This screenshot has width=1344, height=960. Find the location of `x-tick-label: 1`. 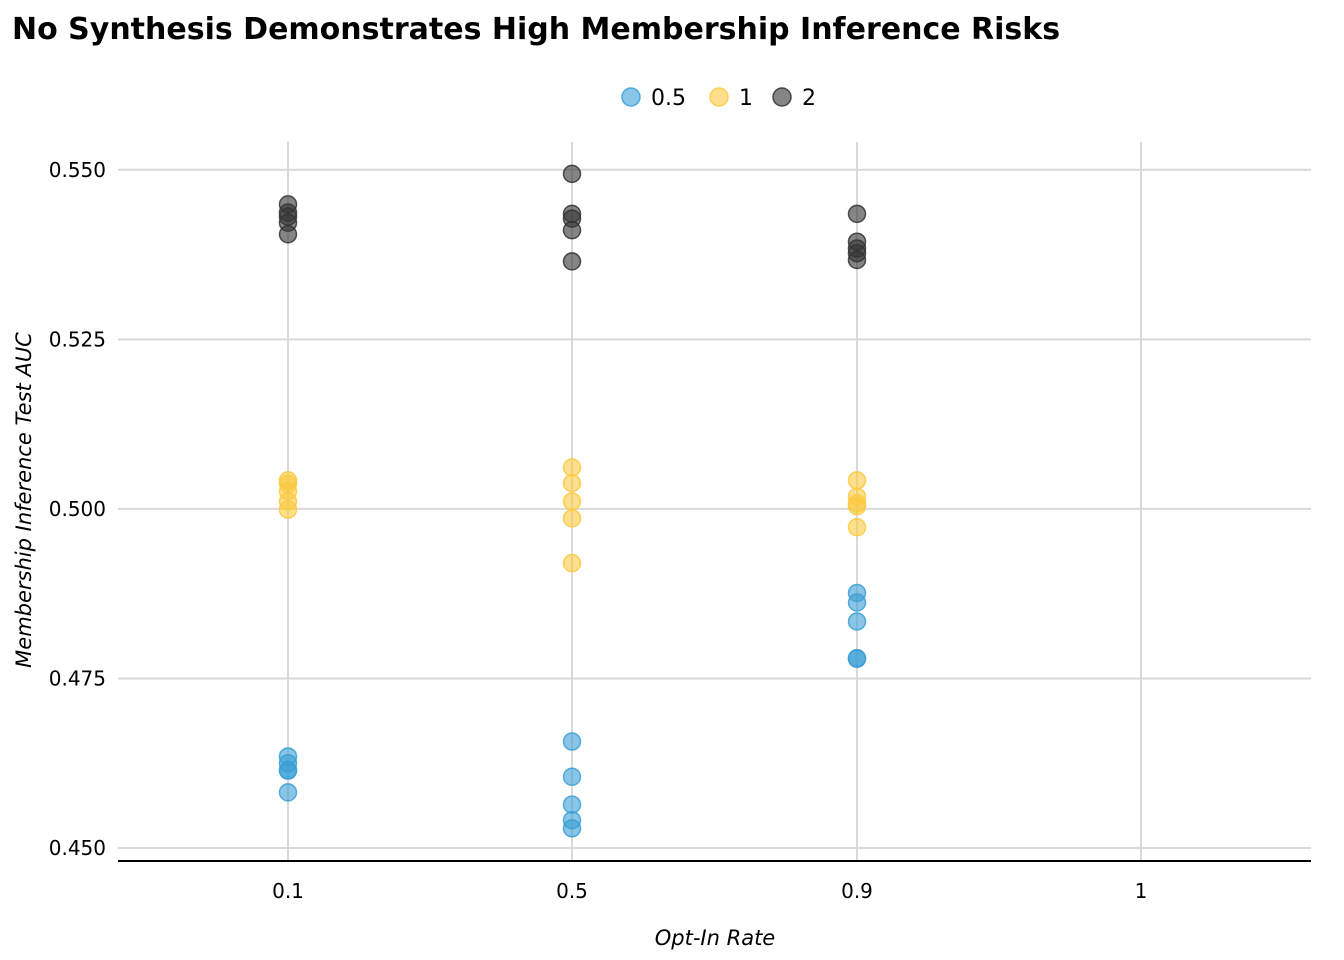

x-tick-label: 1 is located at coordinates (1141, 891).